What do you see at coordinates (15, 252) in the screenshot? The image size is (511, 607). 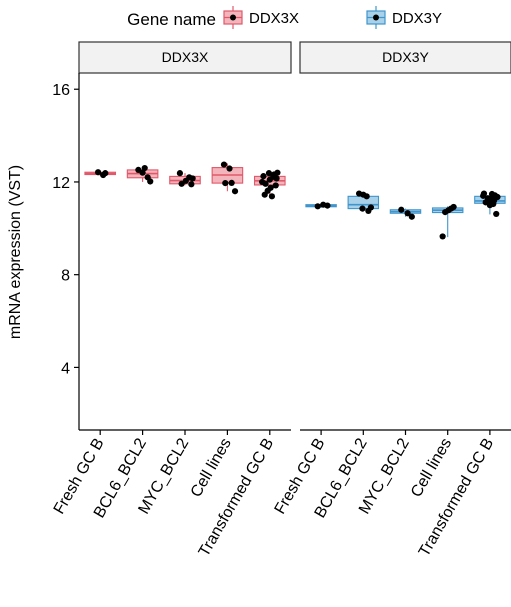 I see `y-axis-title: mRNA expression (VST)` at bounding box center [15, 252].